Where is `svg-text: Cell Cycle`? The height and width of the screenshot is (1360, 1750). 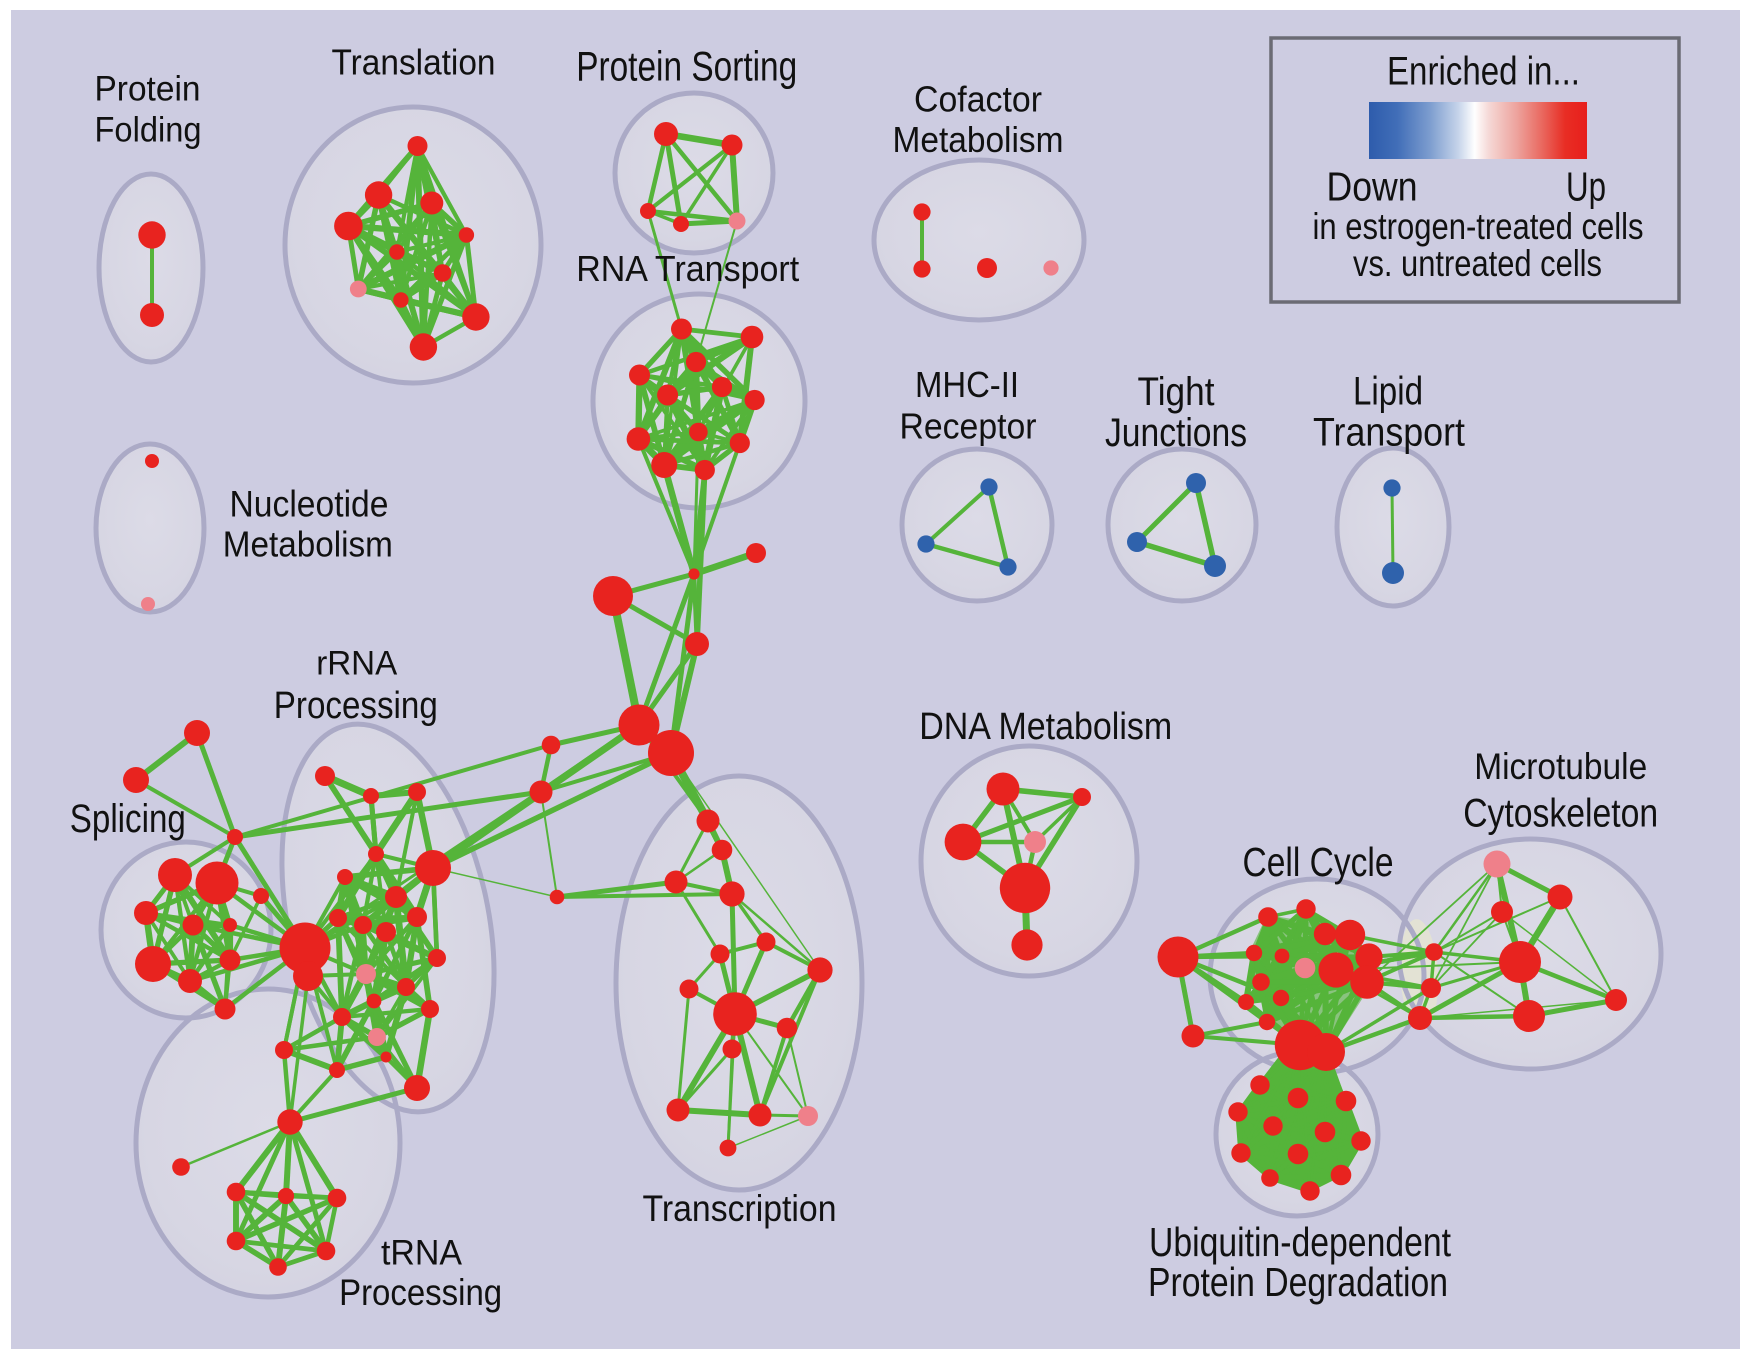 svg-text: Cell Cycle is located at coordinates (1318, 862).